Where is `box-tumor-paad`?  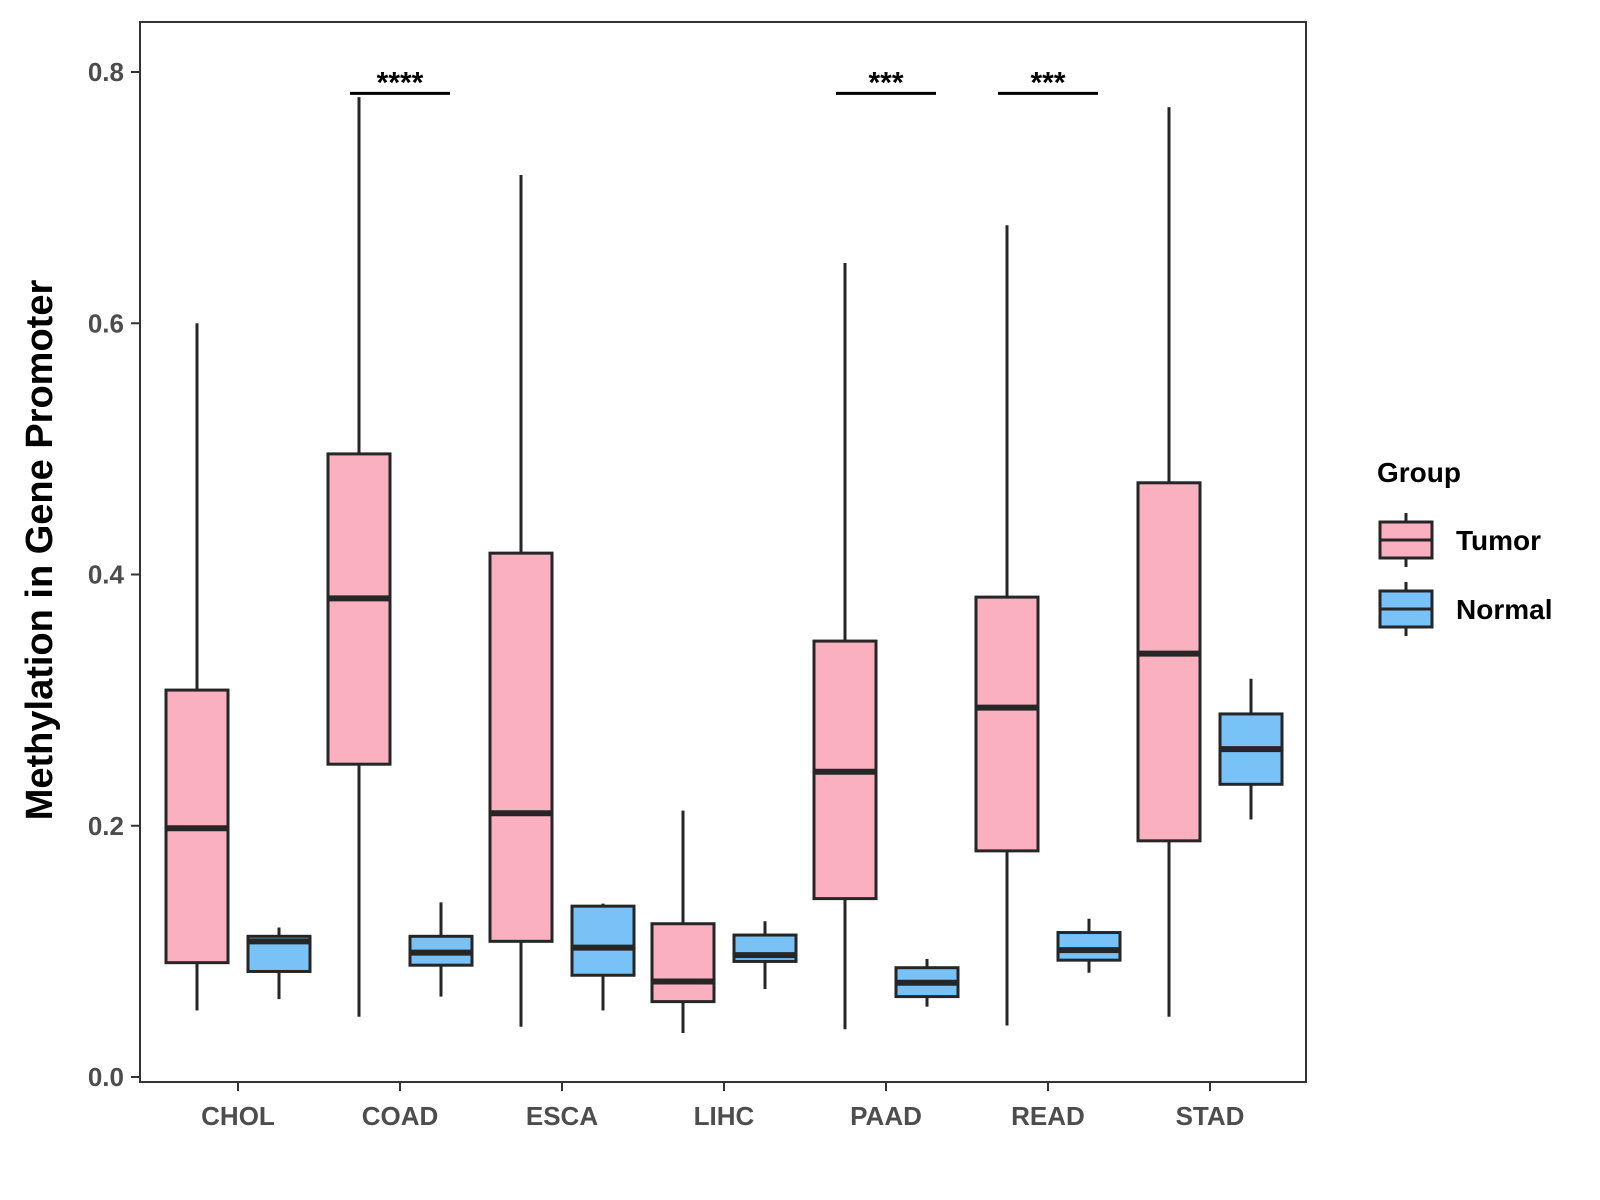 box-tumor-paad is located at coordinates (845, 646).